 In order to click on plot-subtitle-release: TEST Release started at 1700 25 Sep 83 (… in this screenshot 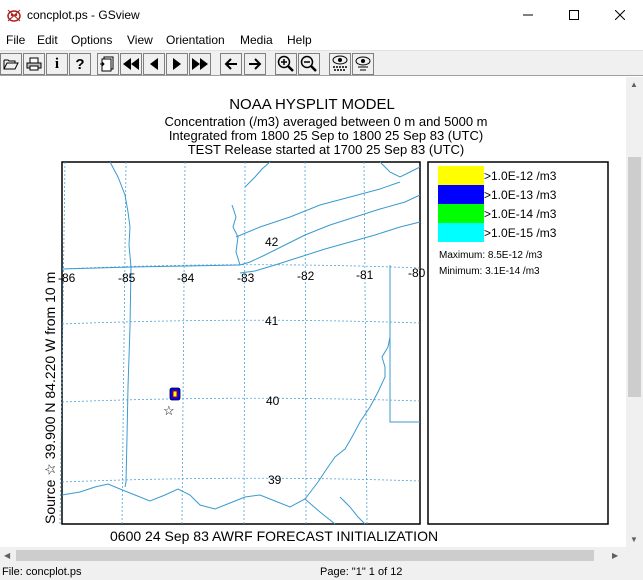, I will do `click(326, 149)`.